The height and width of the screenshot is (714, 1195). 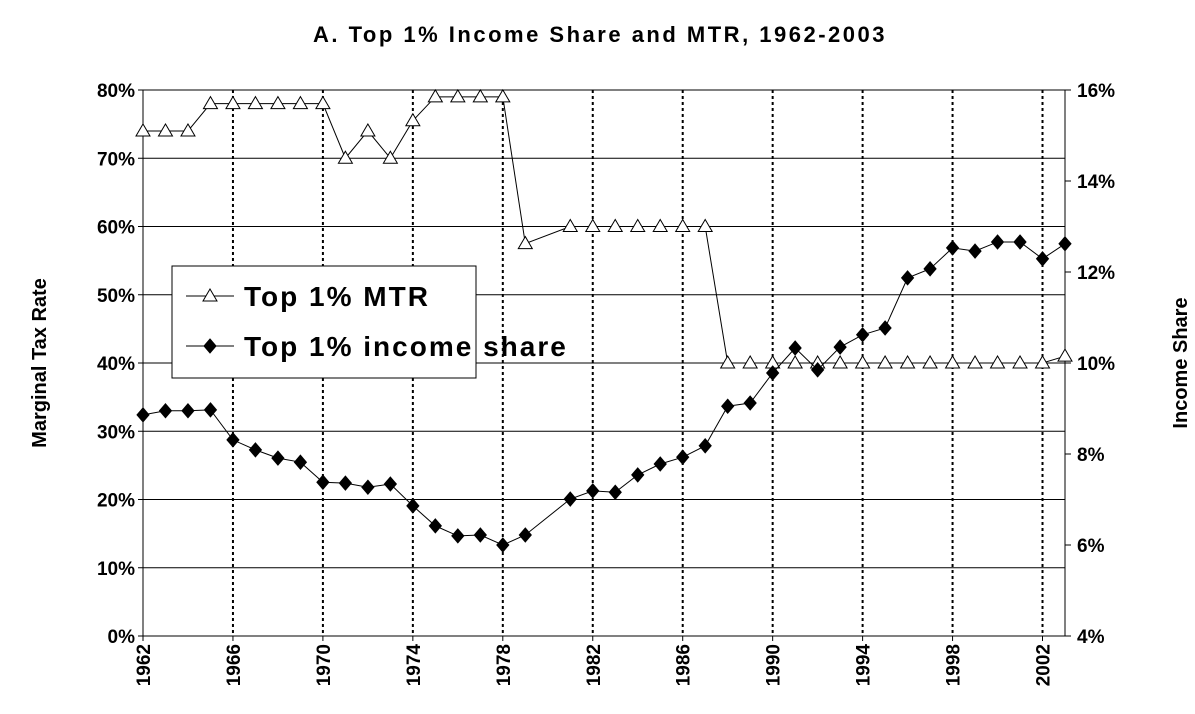 I want to click on y-tick-label: 70%, so click(x=116, y=159).